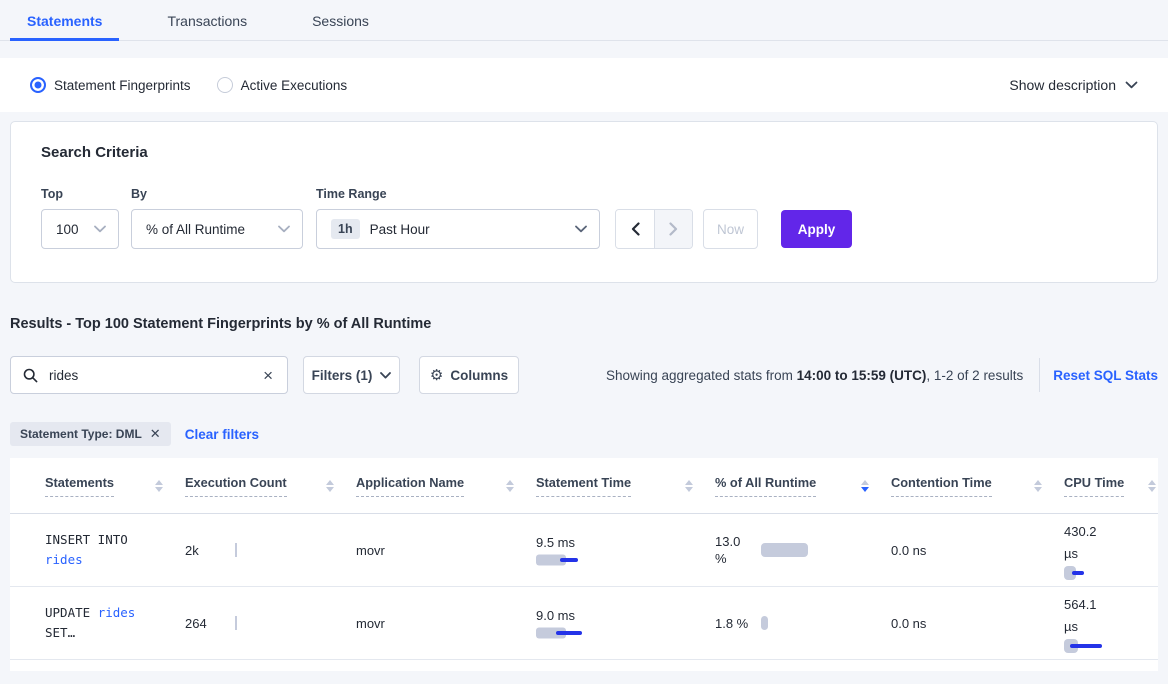 This screenshot has width=1168, height=684. I want to click on now-button: Now, so click(730, 229).